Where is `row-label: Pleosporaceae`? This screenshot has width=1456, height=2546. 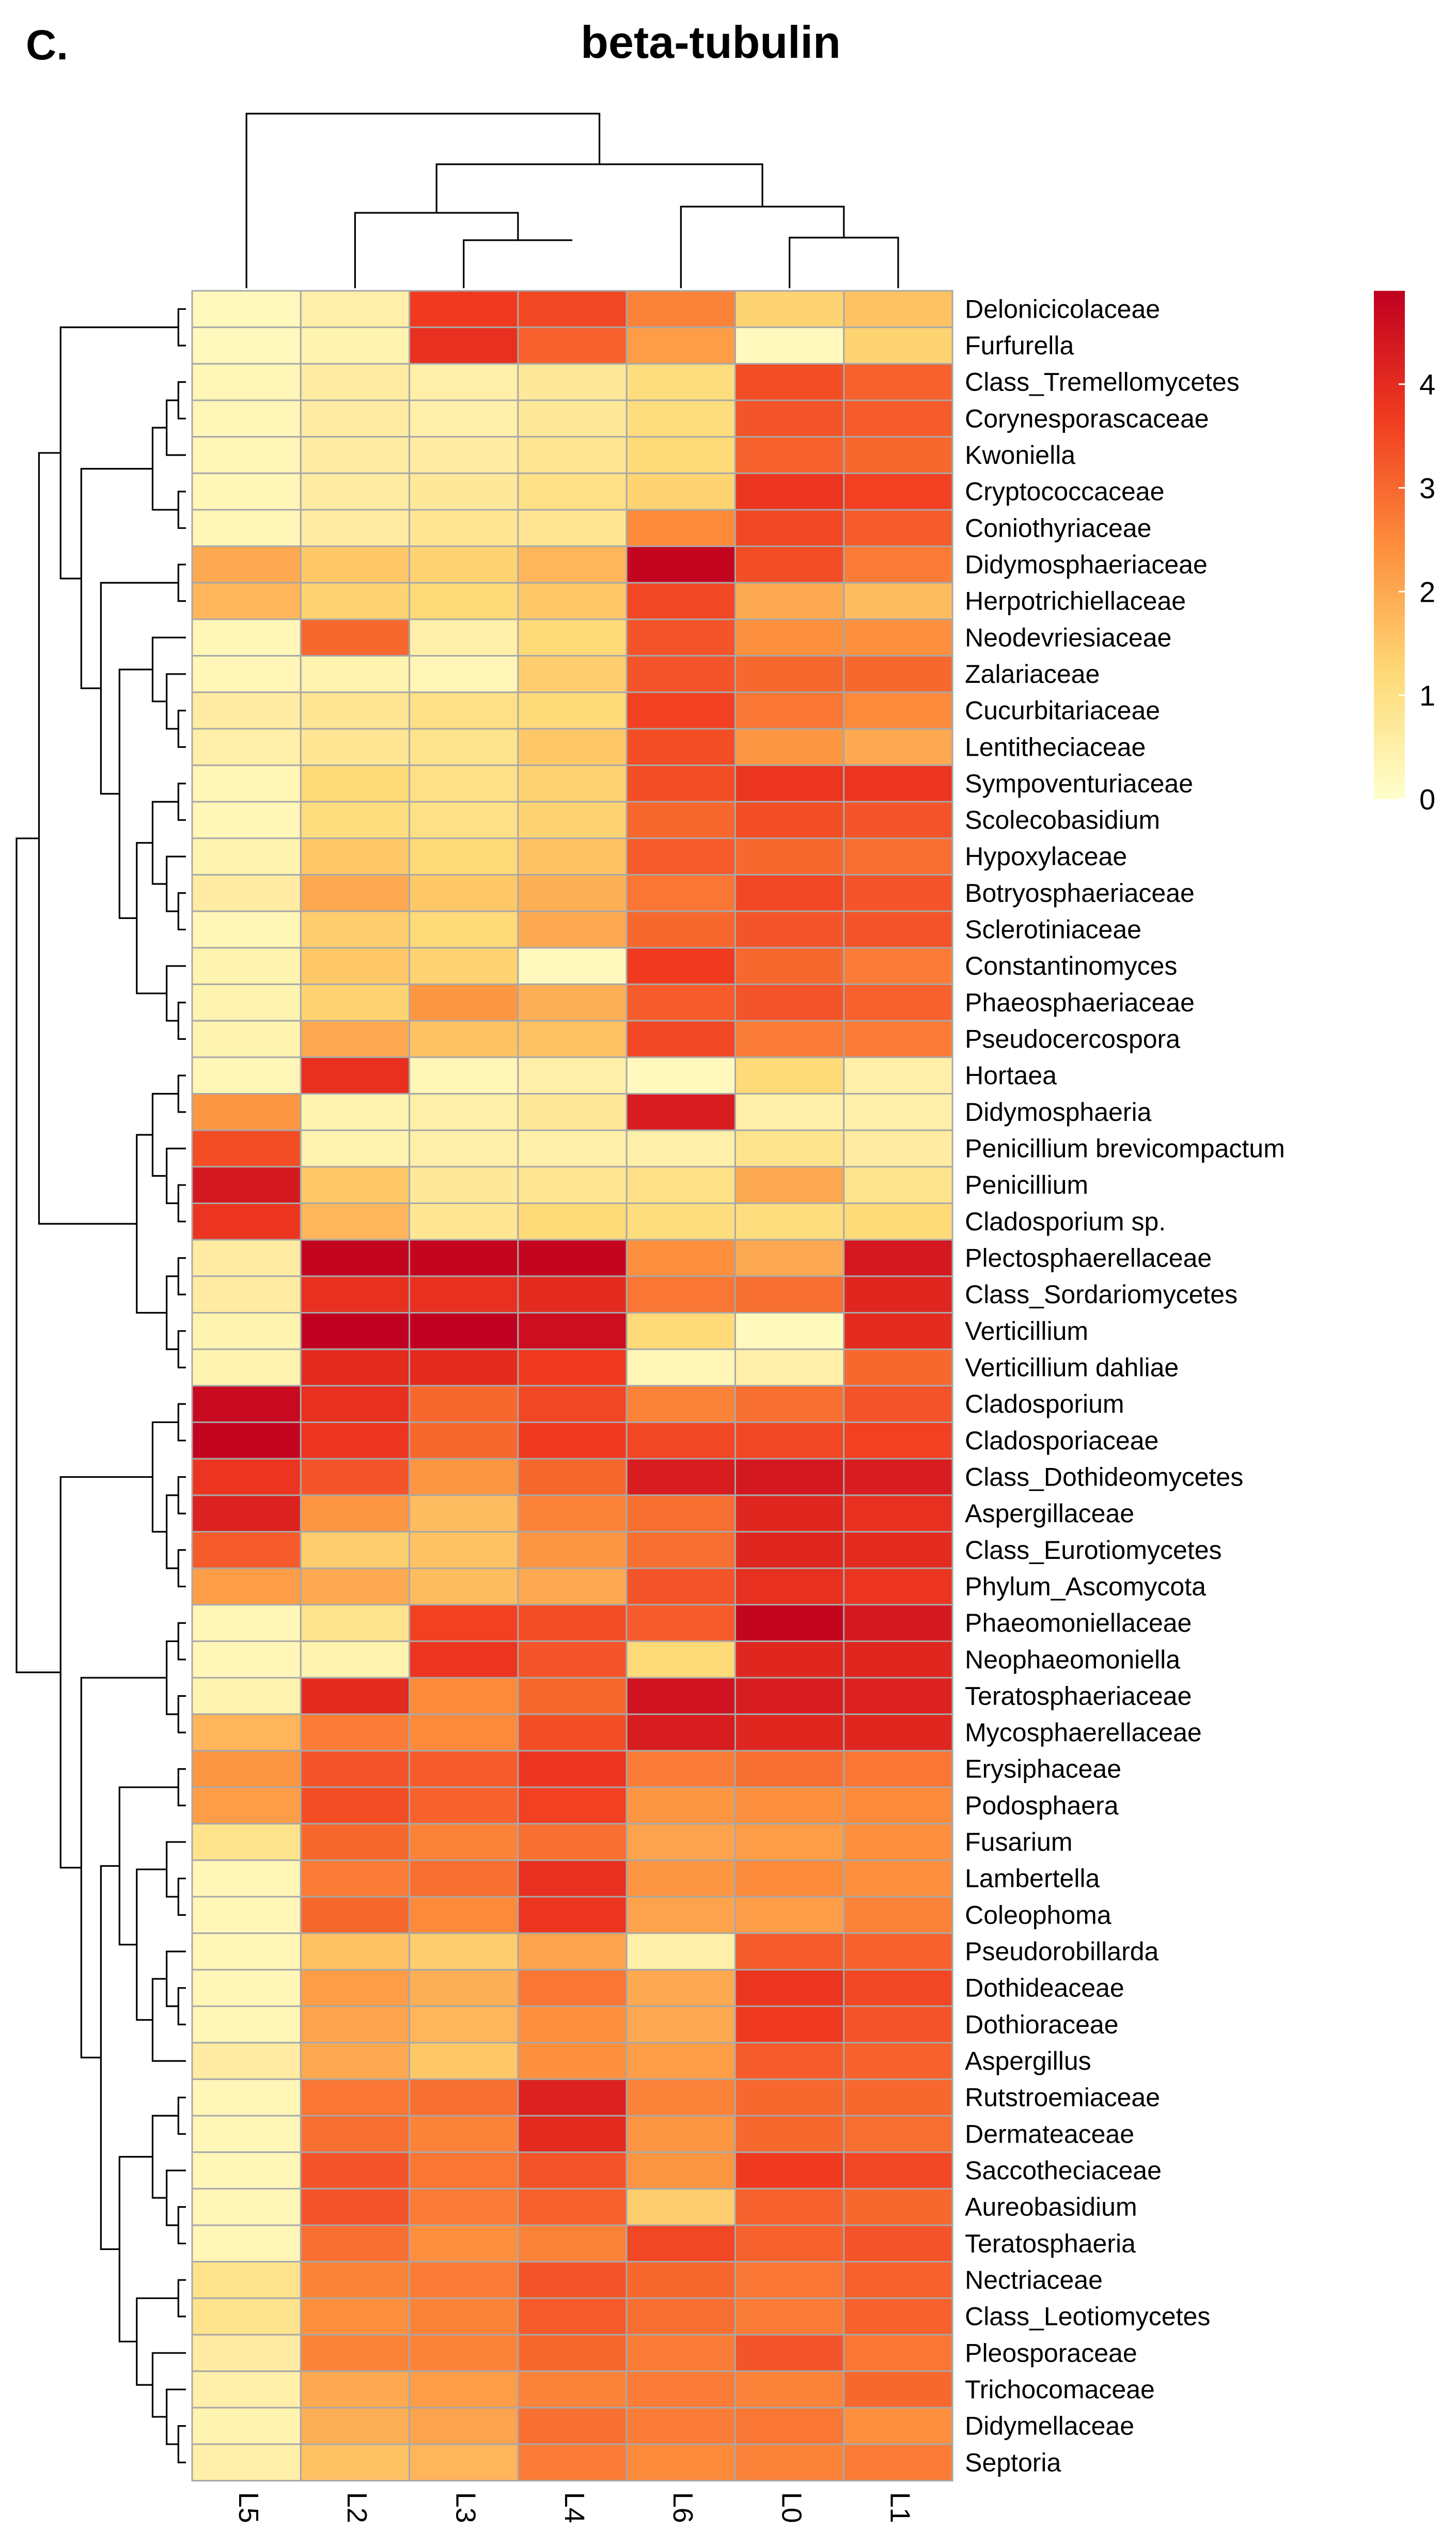
row-label: Pleosporaceae is located at coordinates (1051, 2352).